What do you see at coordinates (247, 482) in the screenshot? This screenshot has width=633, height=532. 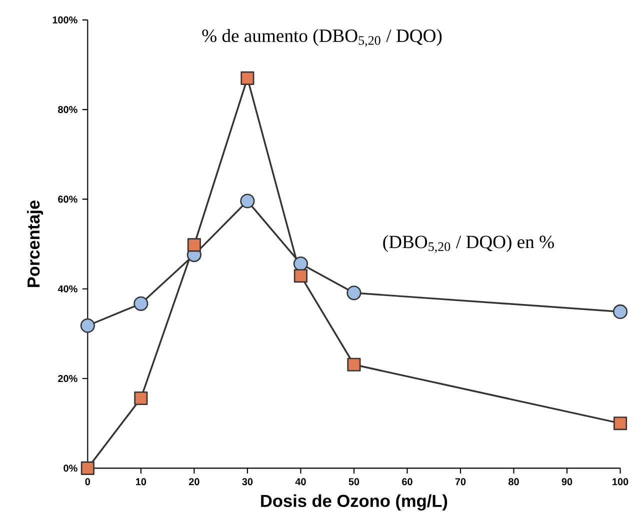 I see `x-tick-label: 30` at bounding box center [247, 482].